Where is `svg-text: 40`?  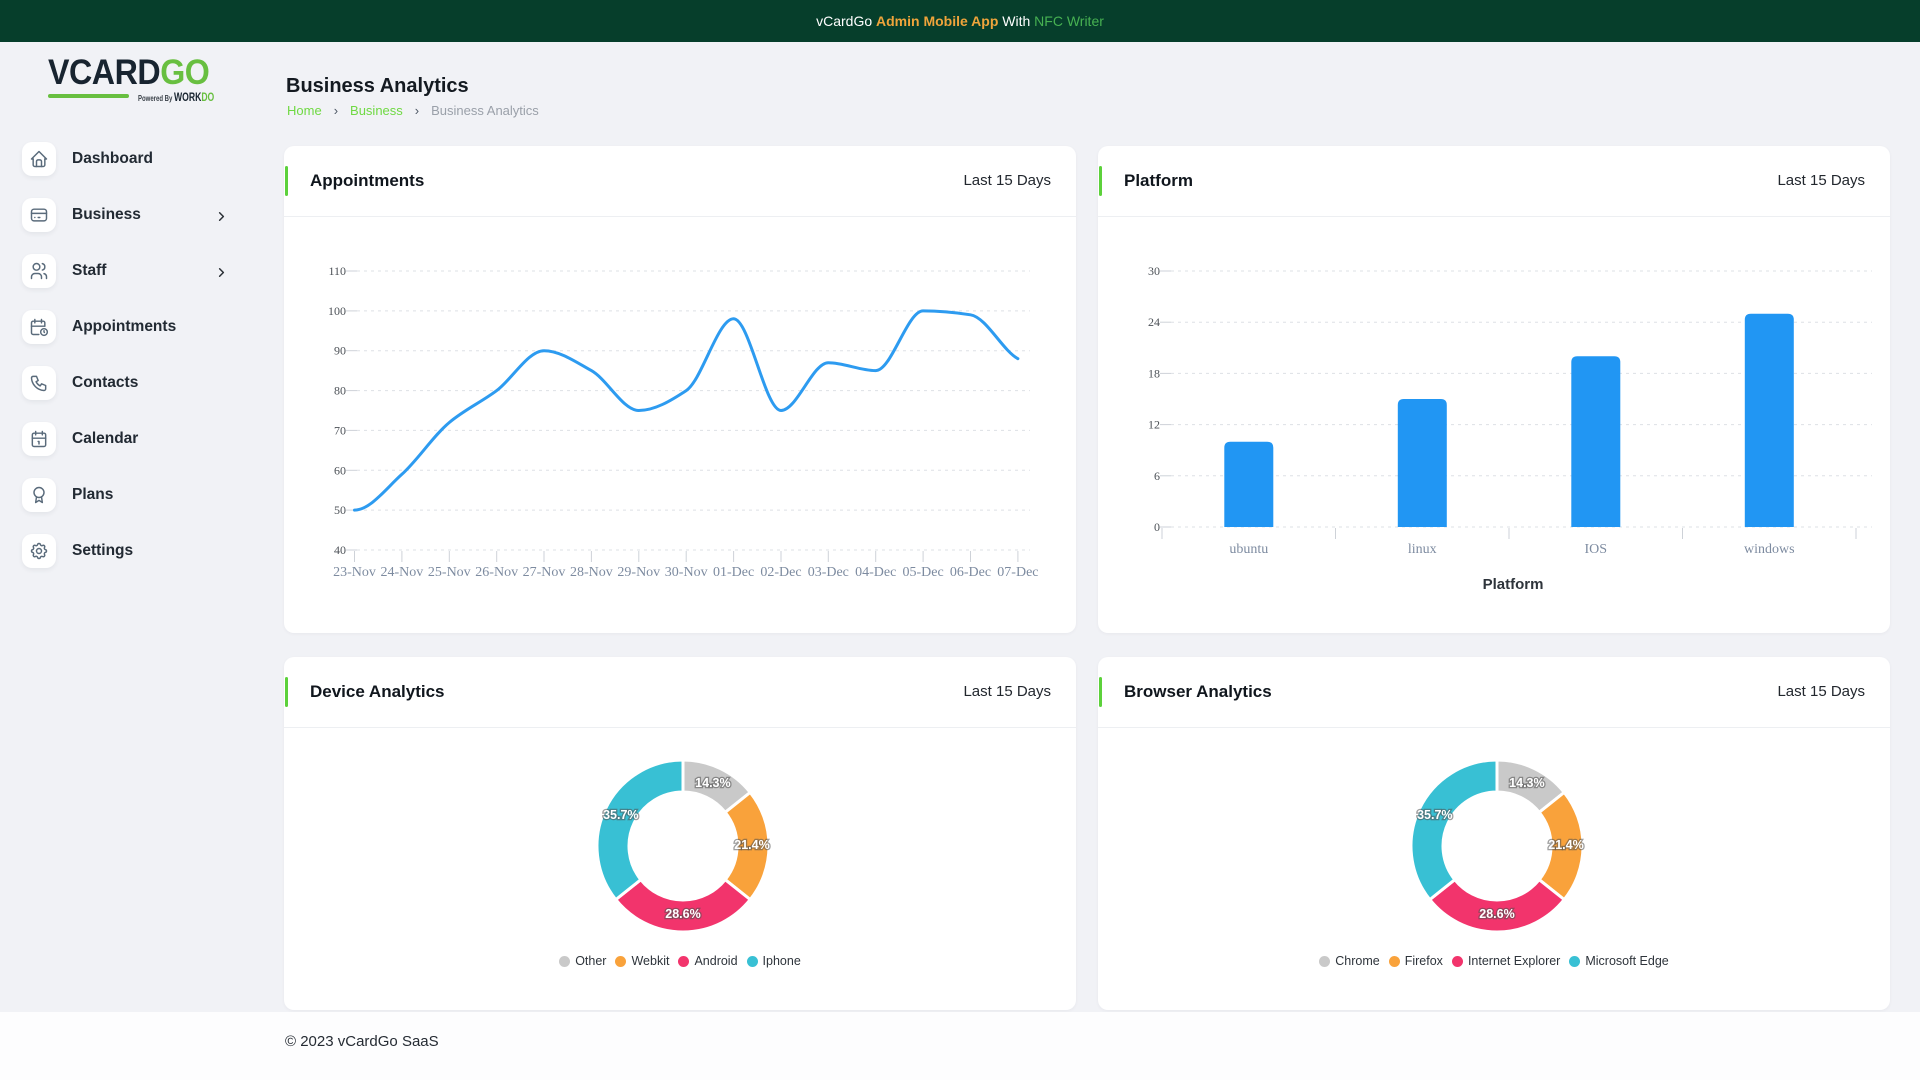
svg-text: 40 is located at coordinates (340, 550).